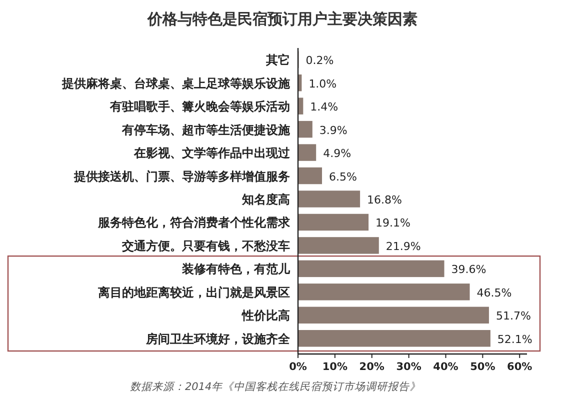 Image resolution: width=565 pixels, height=398 pixels. Describe the element at coordinates (275, 387) in the screenshot. I see `source-note: 数据来源：2014年《中国客栈在线民宿预订市场调研报告》` at that location.